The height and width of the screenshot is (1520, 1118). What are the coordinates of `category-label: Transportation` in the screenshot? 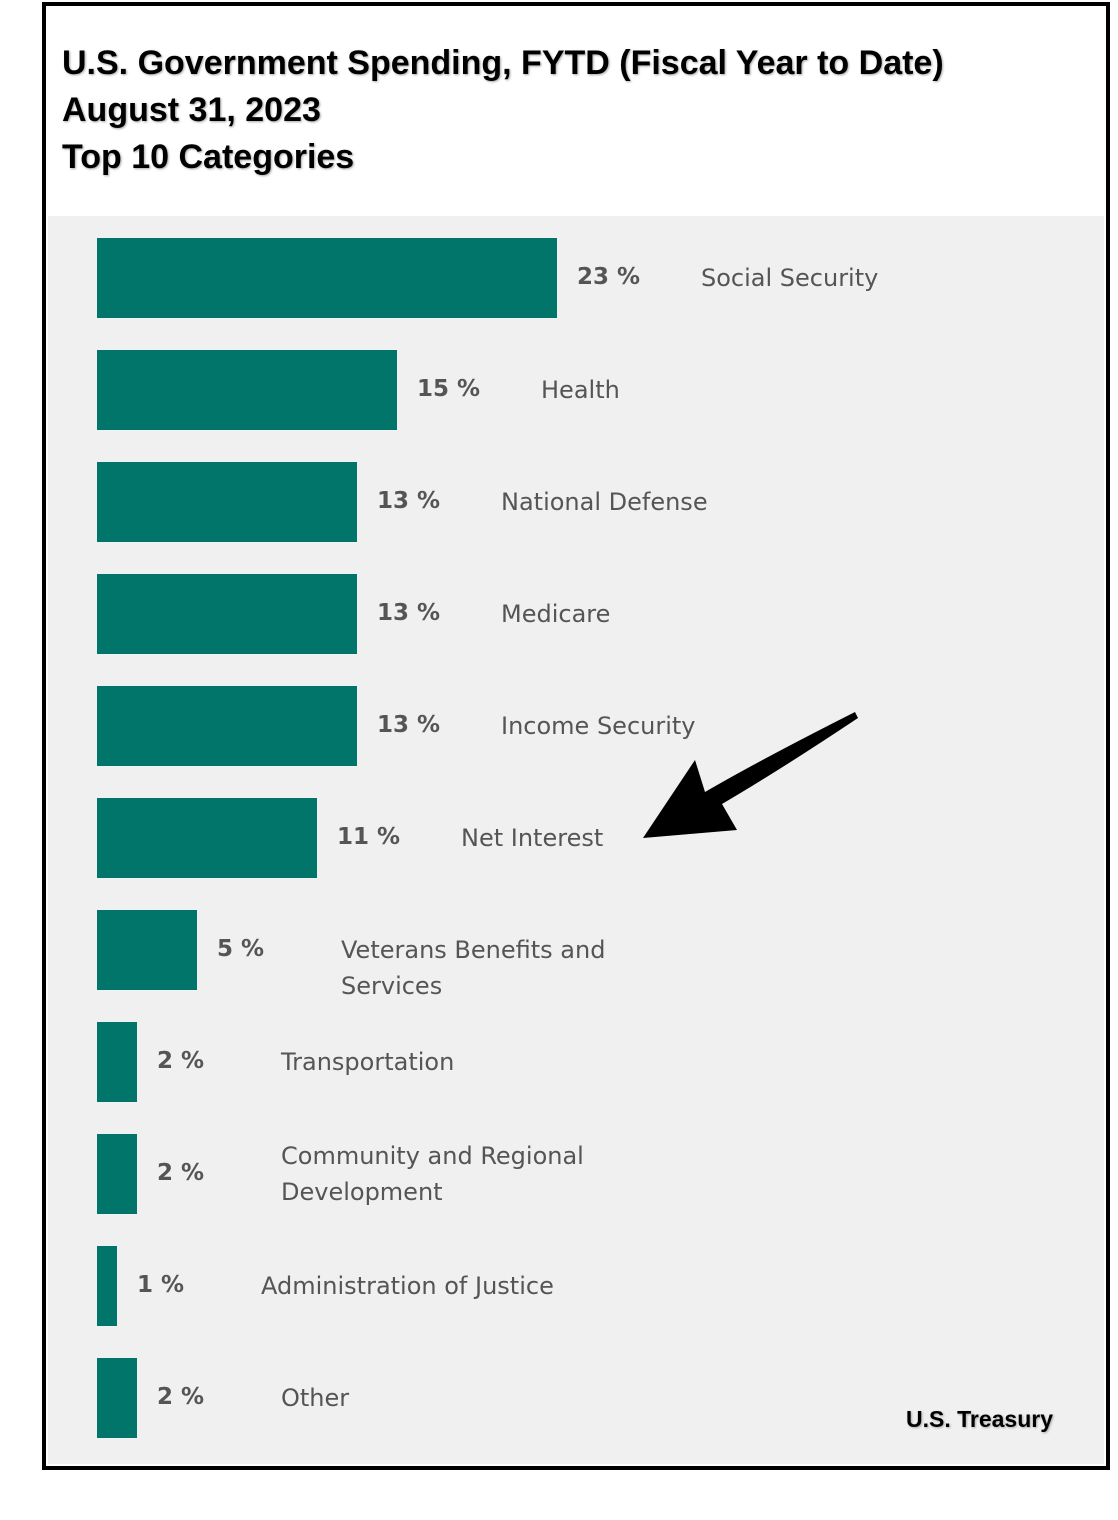 It's located at (368, 1062).